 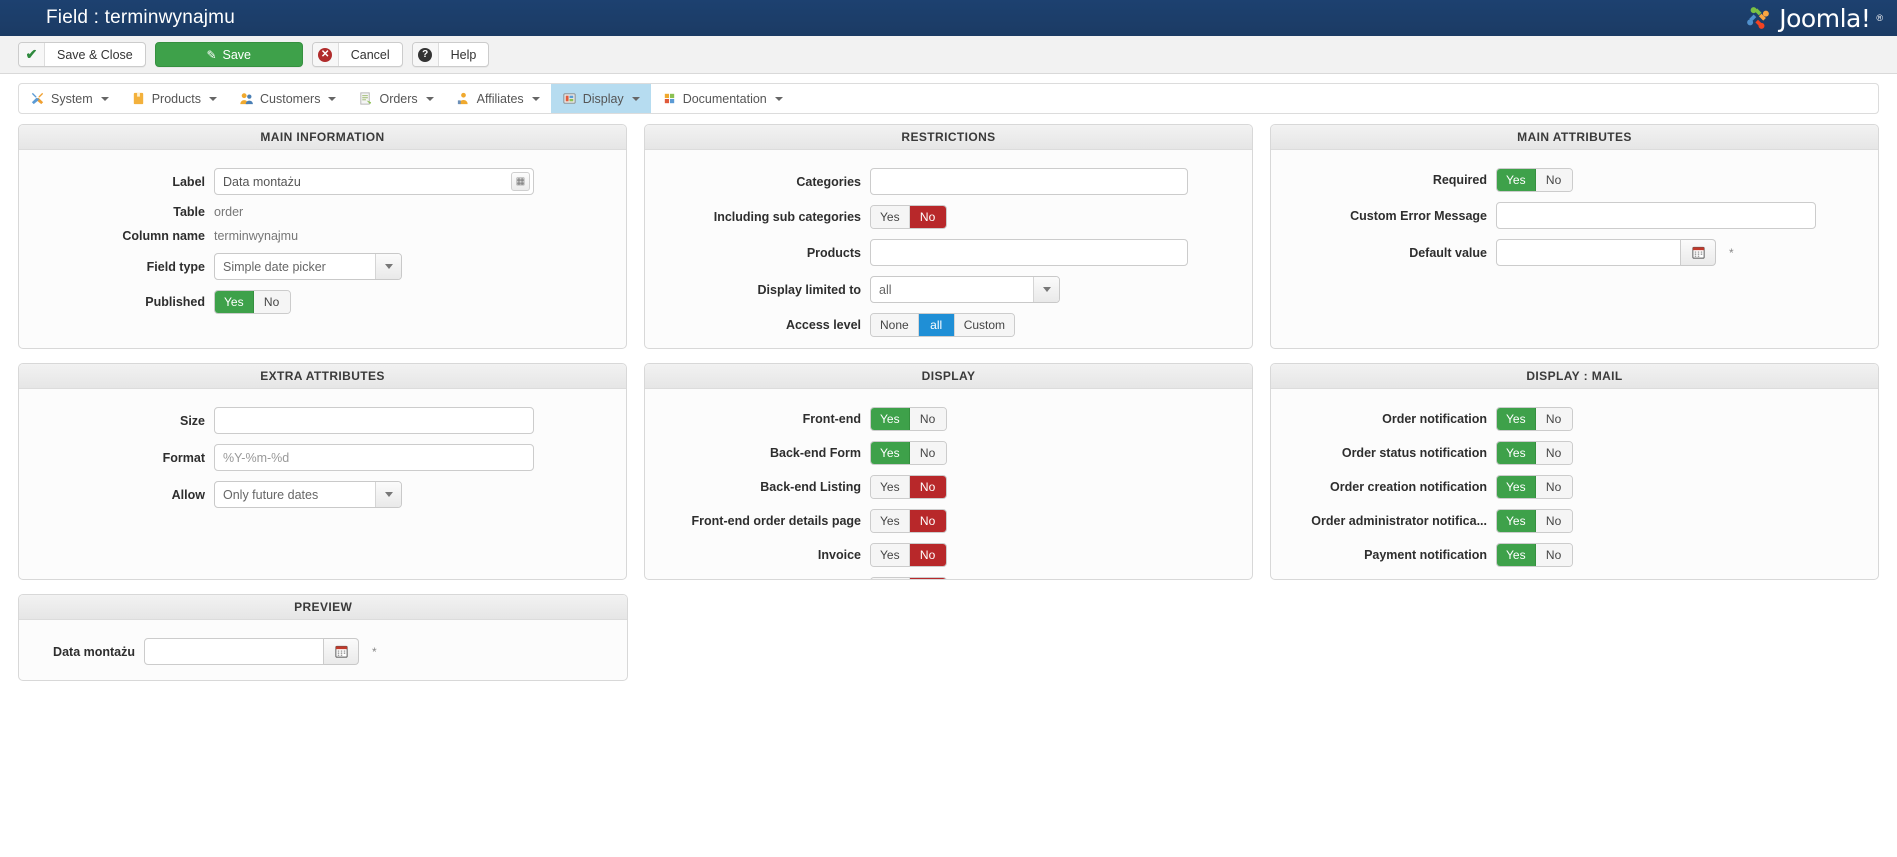 I want to click on default-value-input, so click(x=1588, y=252).